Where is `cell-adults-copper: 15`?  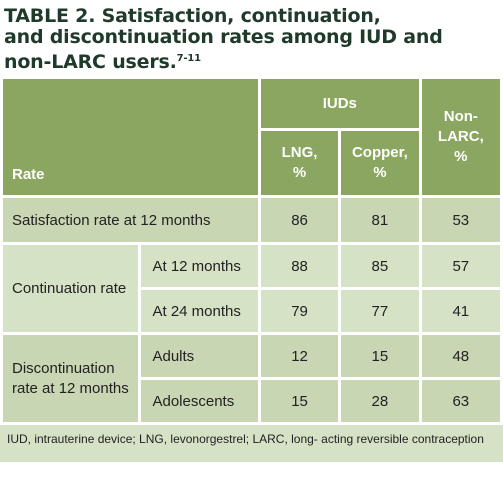
cell-adults-copper: 15 is located at coordinates (380, 356).